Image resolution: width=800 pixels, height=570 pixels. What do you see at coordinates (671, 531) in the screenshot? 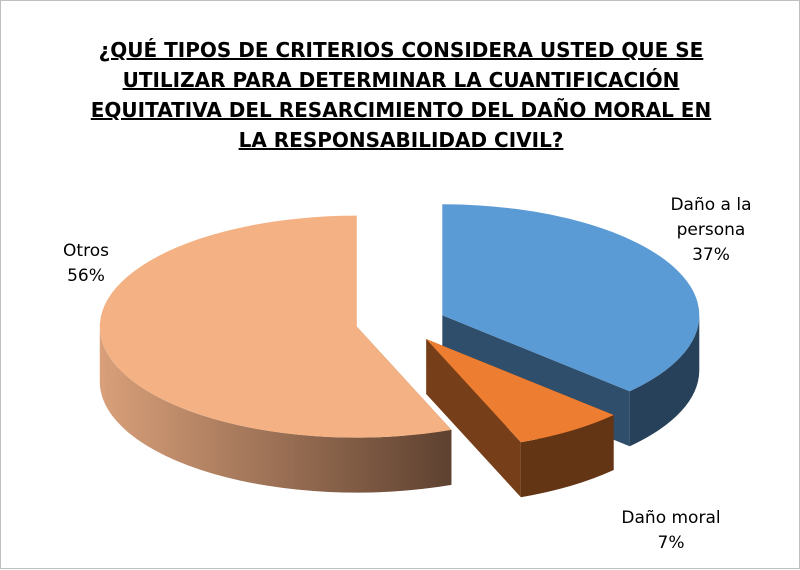
I see `slice-label: Daño moral 7%` at bounding box center [671, 531].